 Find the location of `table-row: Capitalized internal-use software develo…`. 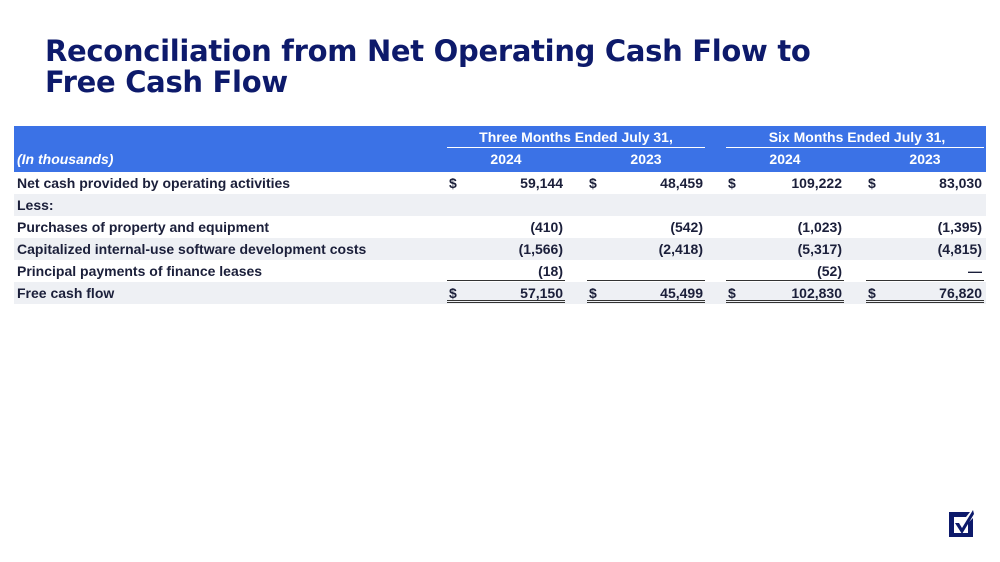

table-row: Capitalized internal-use software develo… is located at coordinates (500, 249).